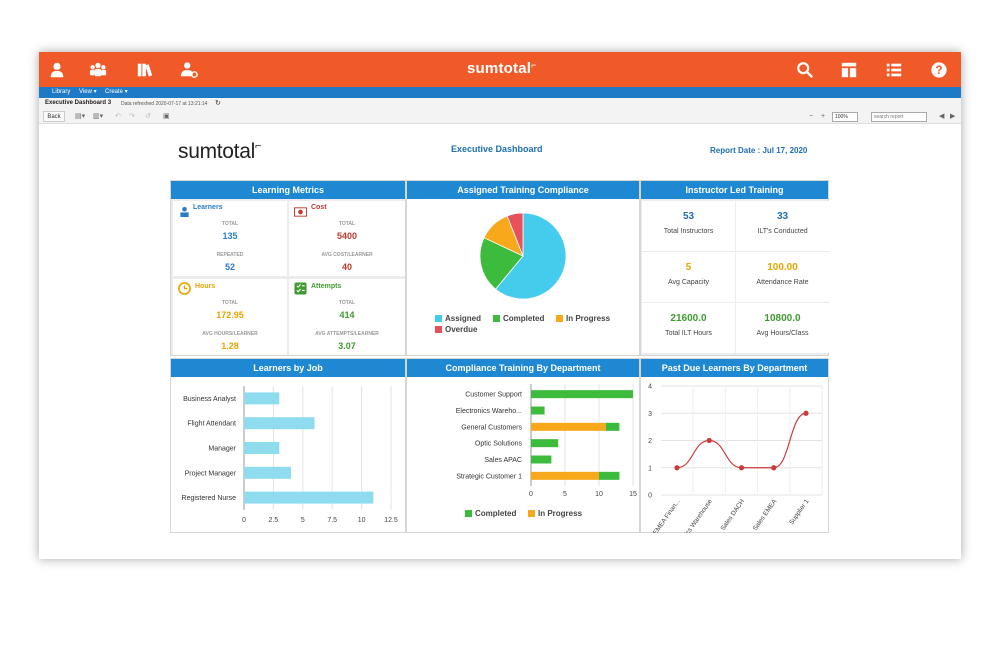 This screenshot has height=651, width=1000. Describe the element at coordinates (391, 520) in the screenshot. I see `x-tick-label: 12.5` at that location.